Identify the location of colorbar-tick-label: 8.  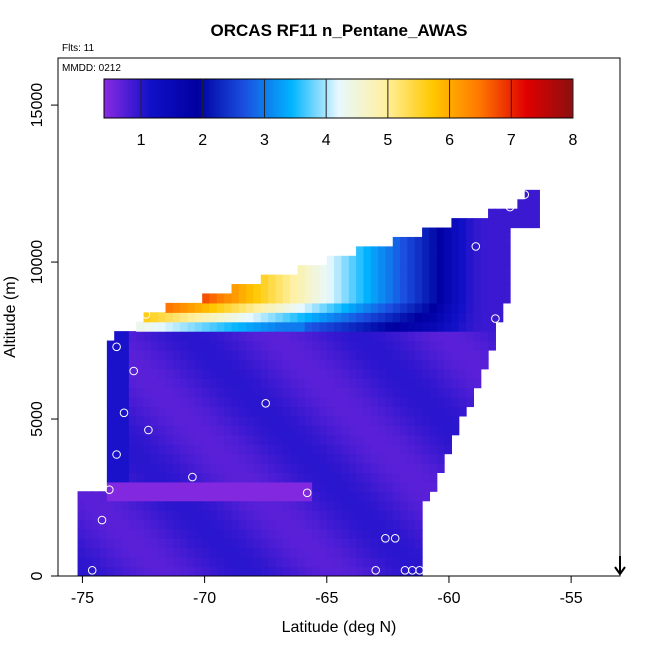
(573, 140).